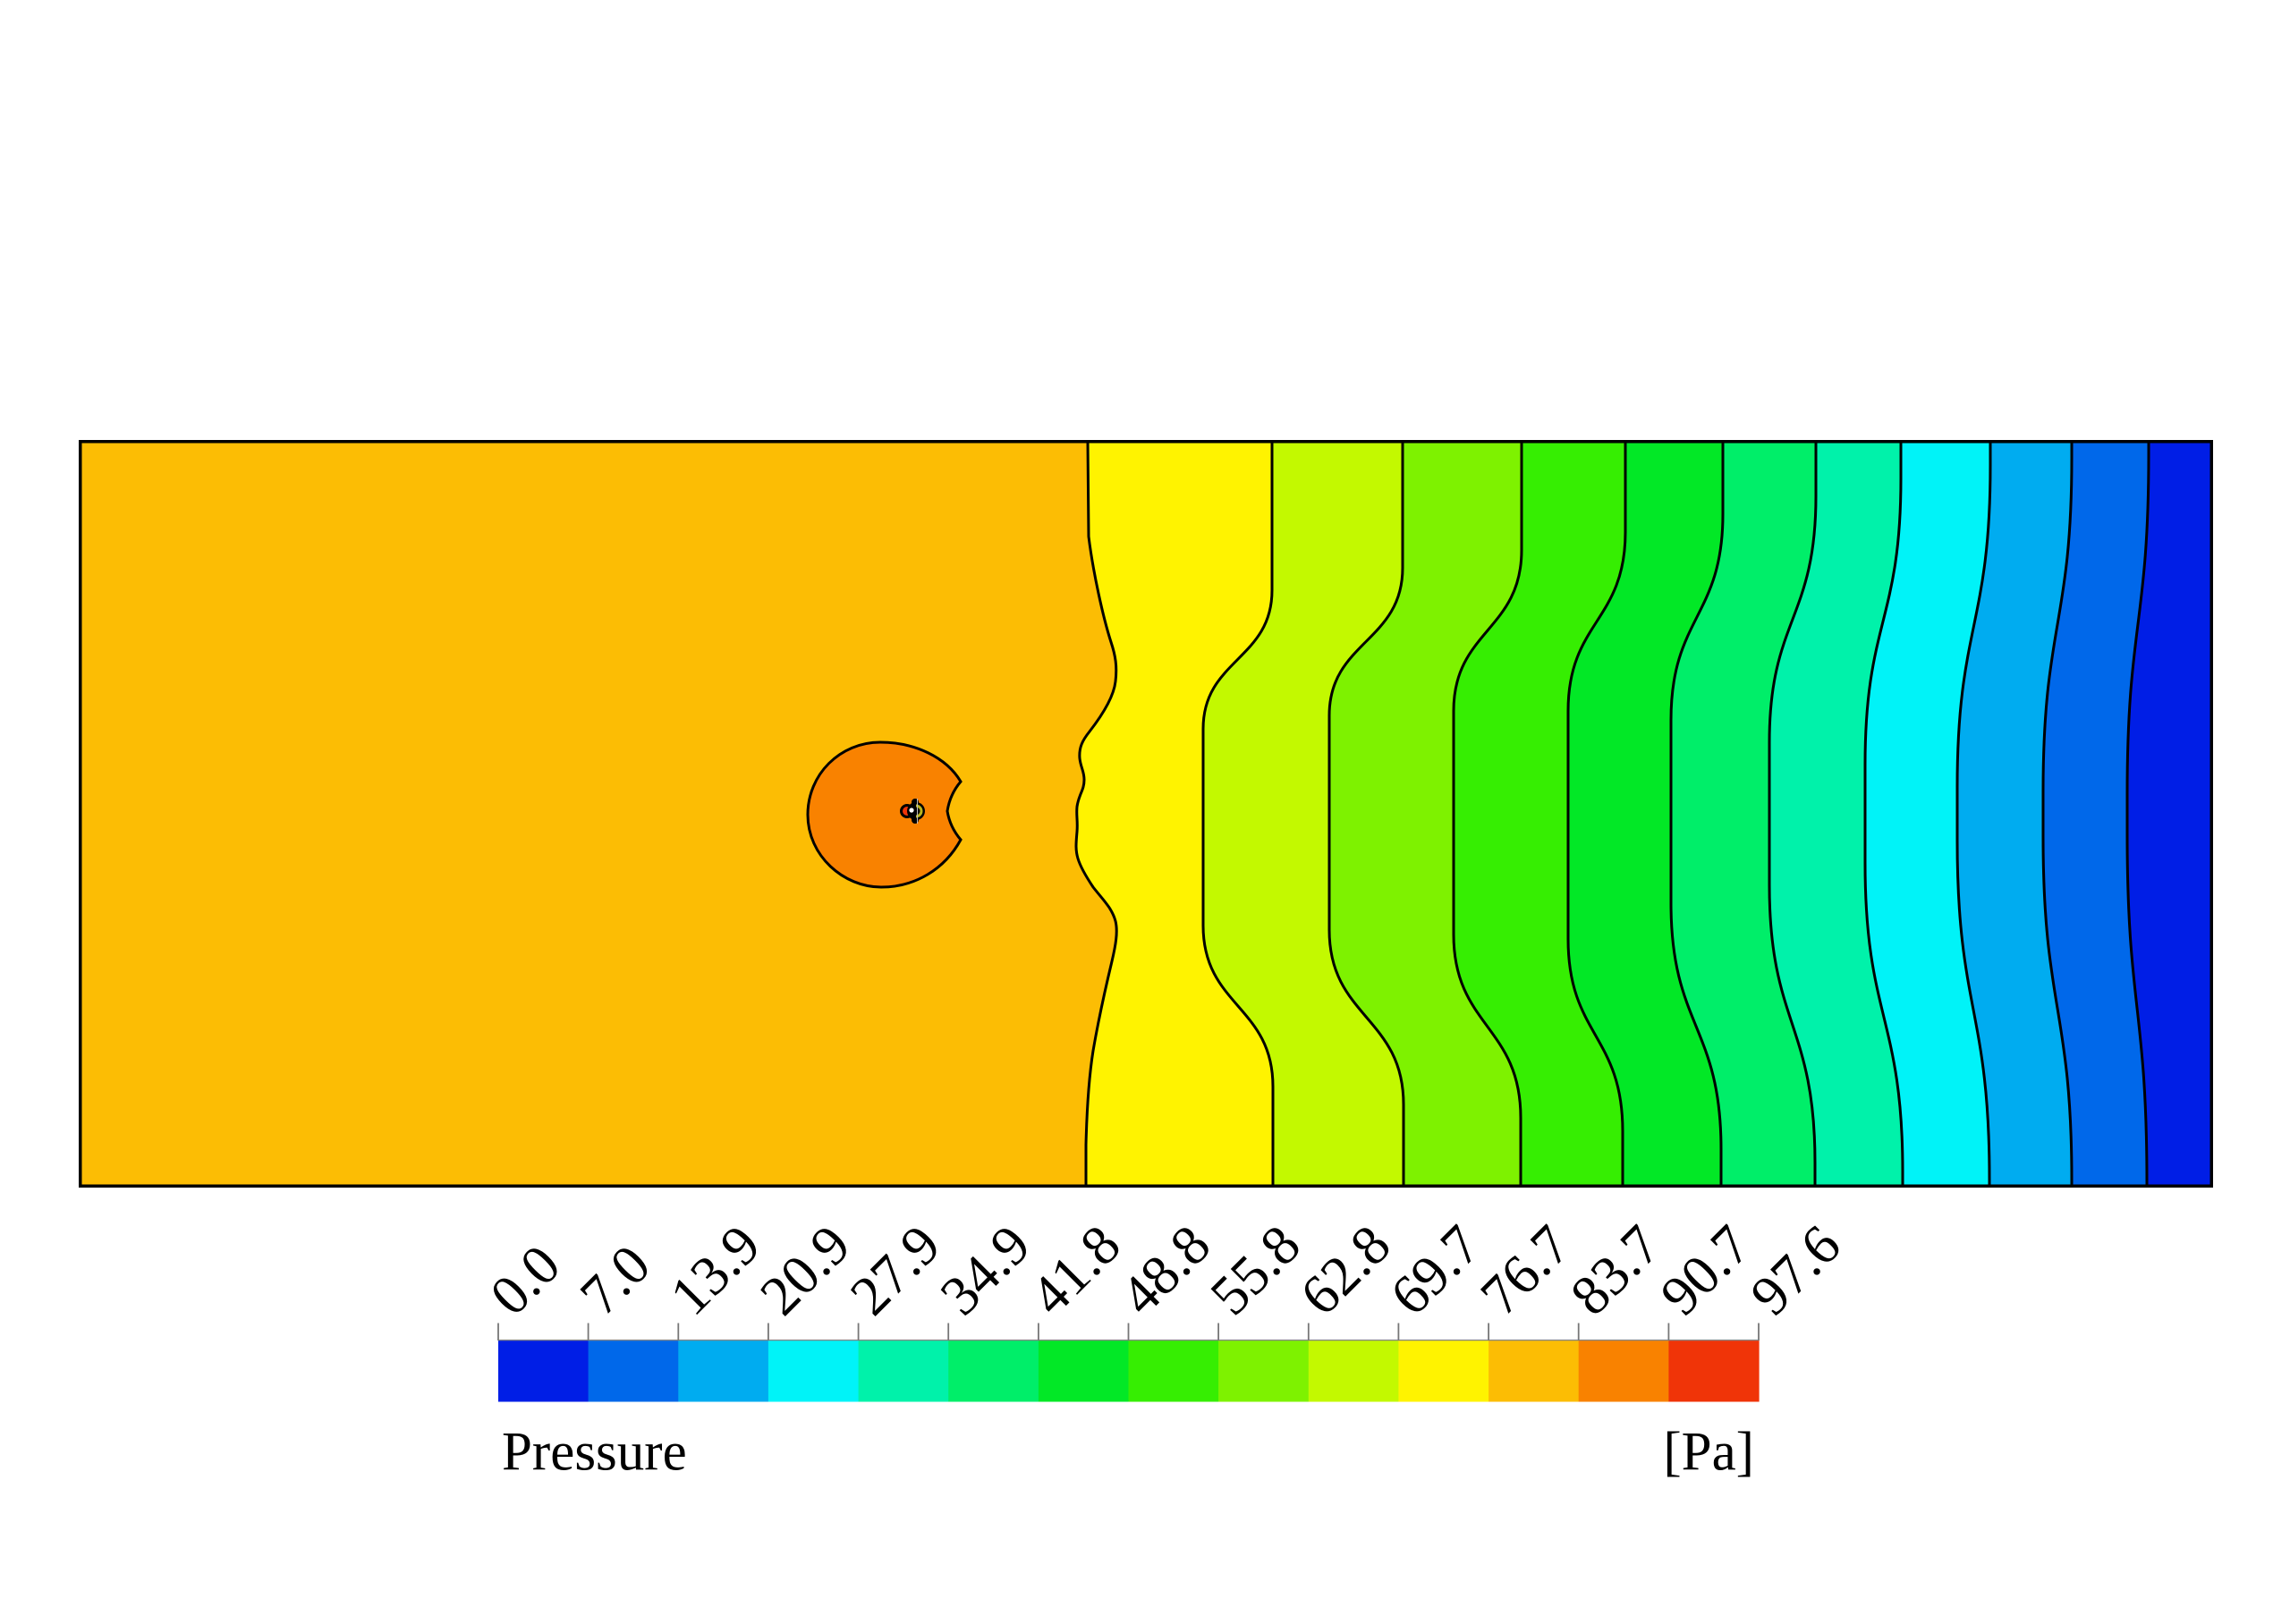 The height and width of the screenshot is (1624, 2290). I want to click on svg-text: [Pa], so click(1708, 1453).